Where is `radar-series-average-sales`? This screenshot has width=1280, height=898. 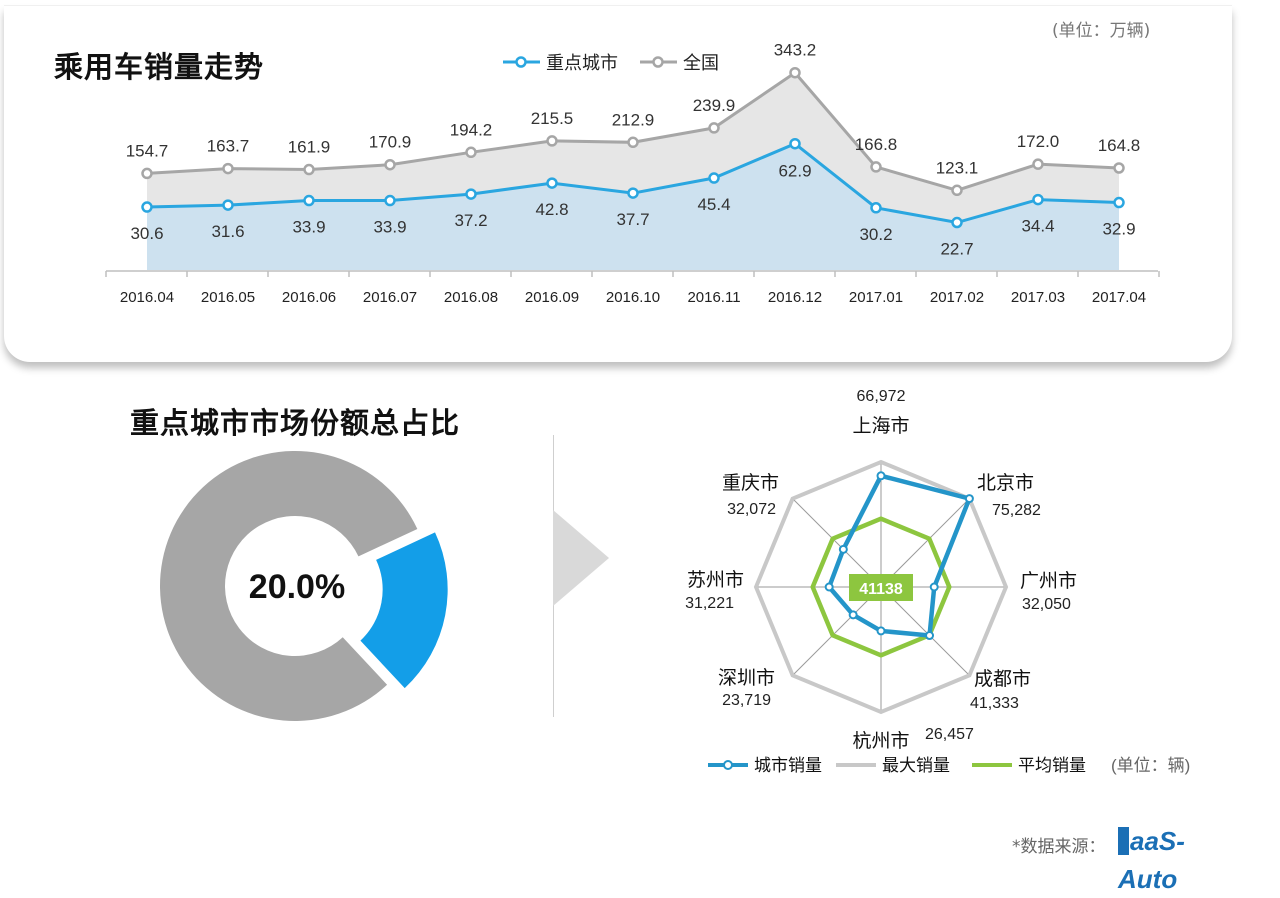
radar-series-average-sales is located at coordinates (881, 587).